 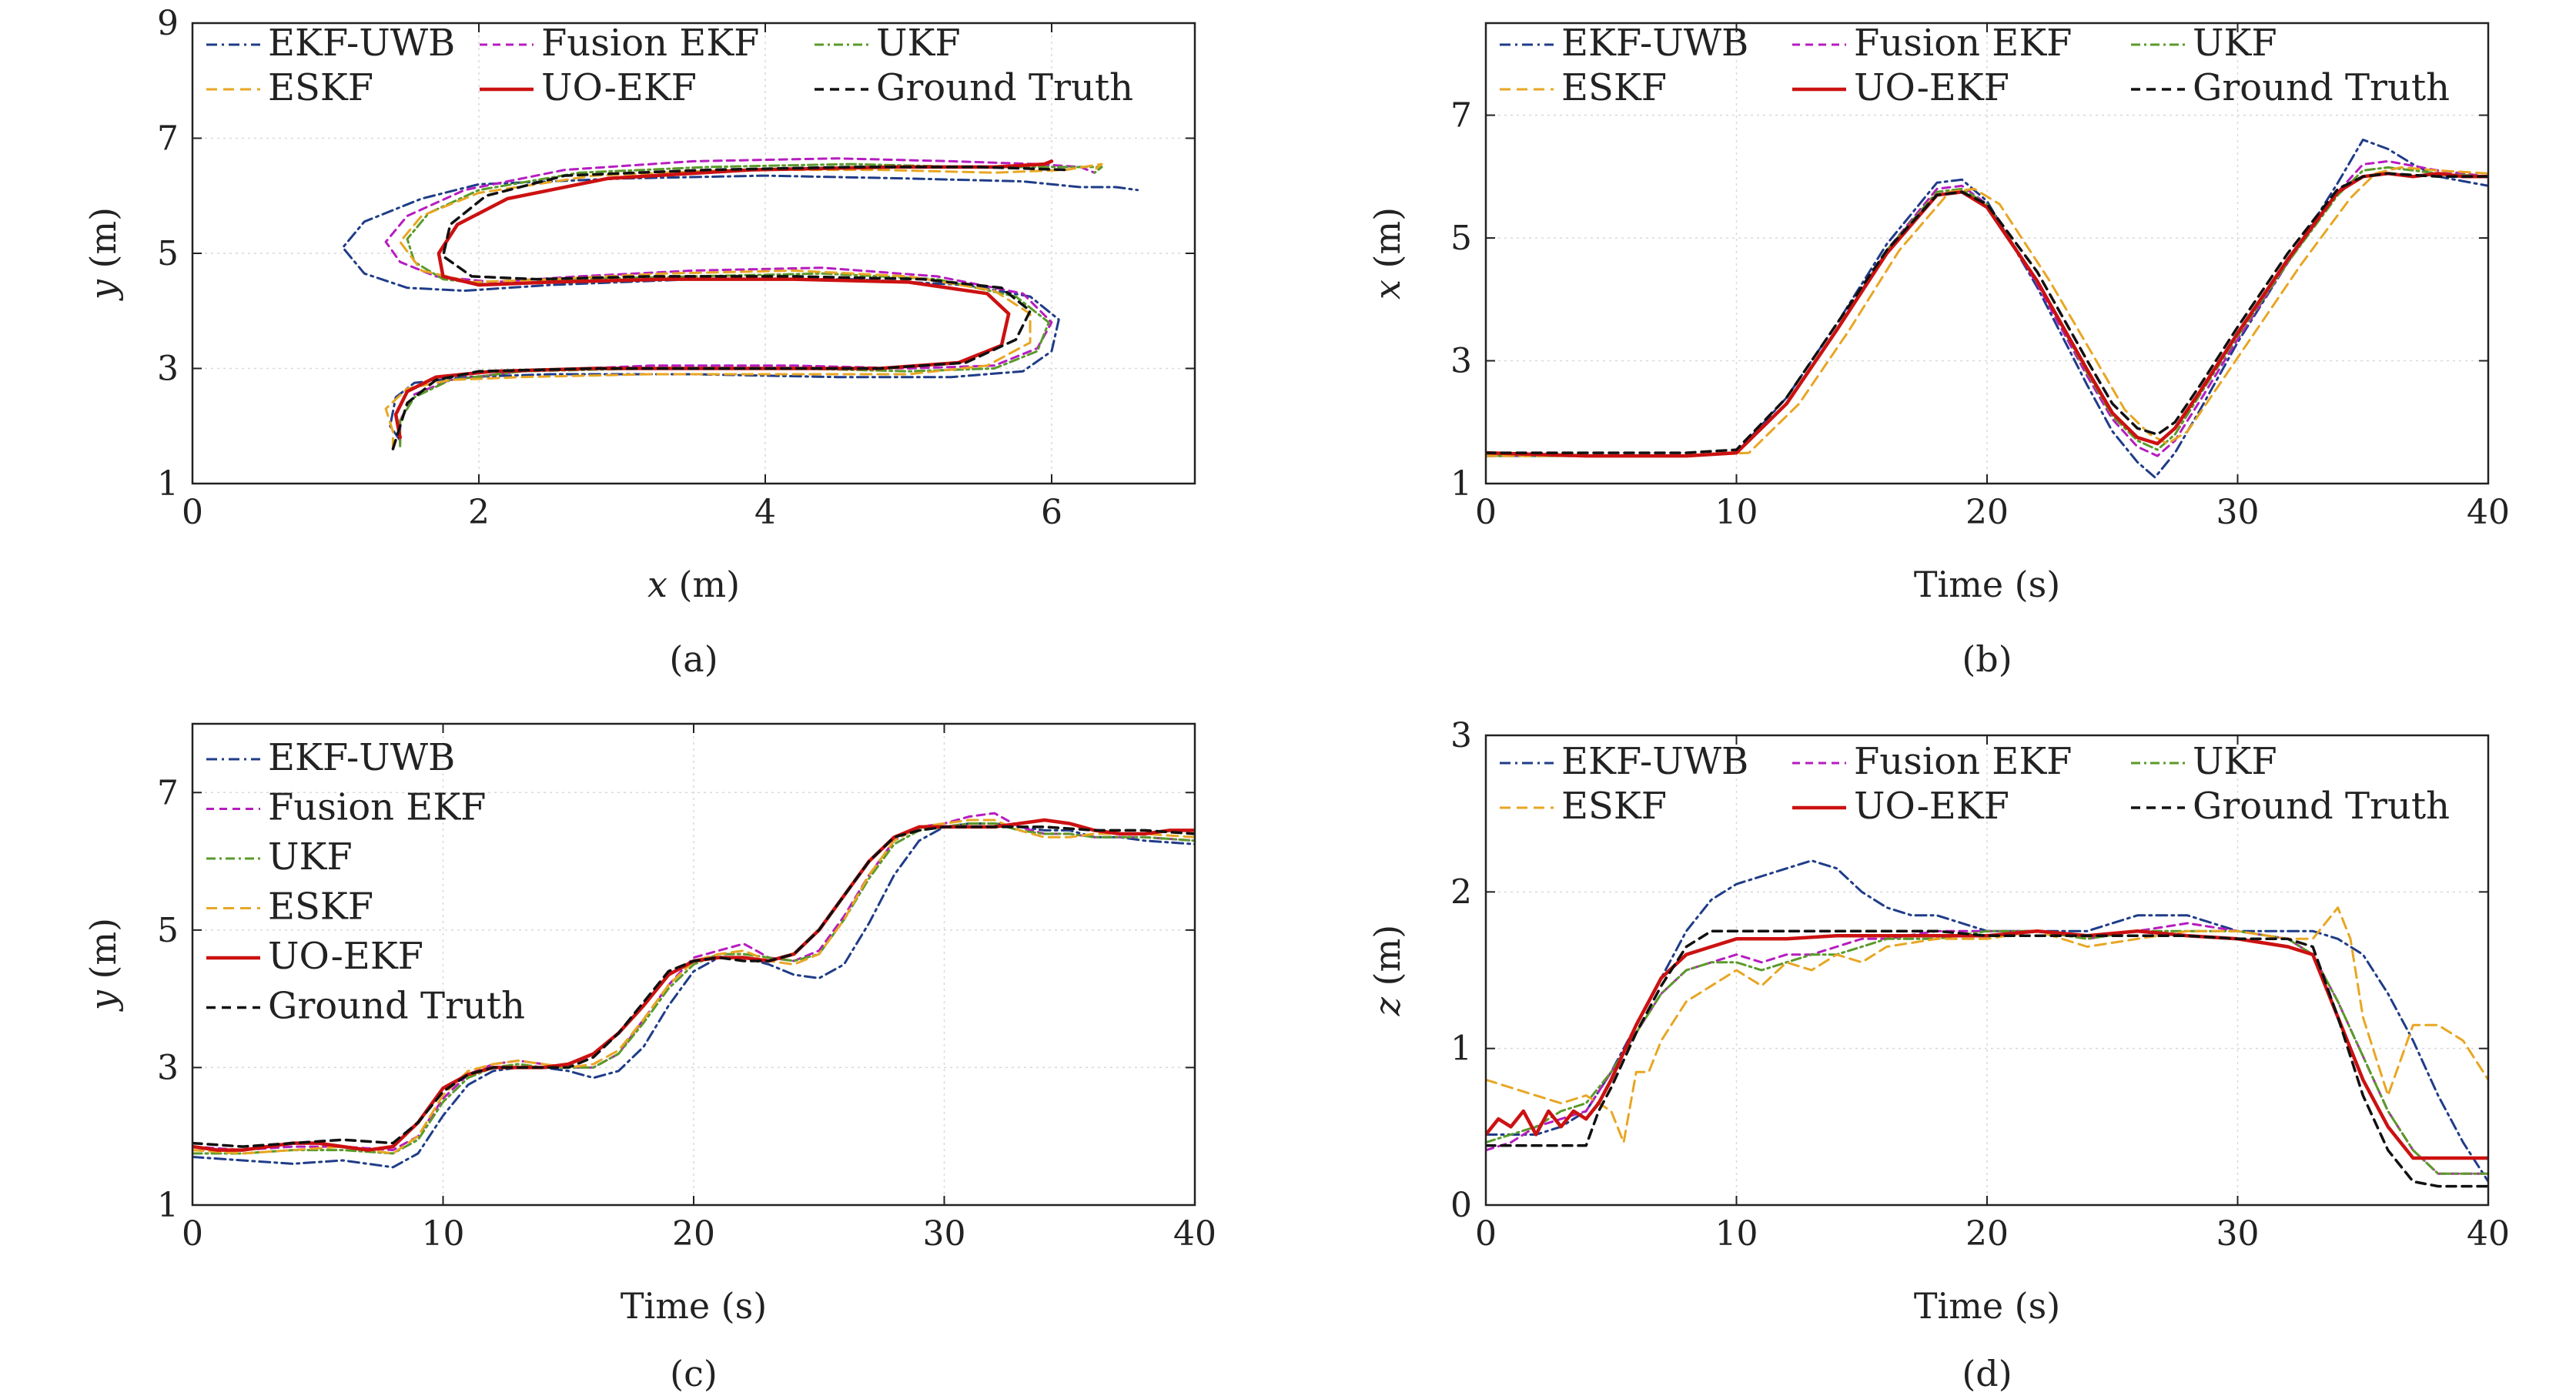 What do you see at coordinates (945, 1234) in the screenshot?
I see `x-tick-label-c: 30` at bounding box center [945, 1234].